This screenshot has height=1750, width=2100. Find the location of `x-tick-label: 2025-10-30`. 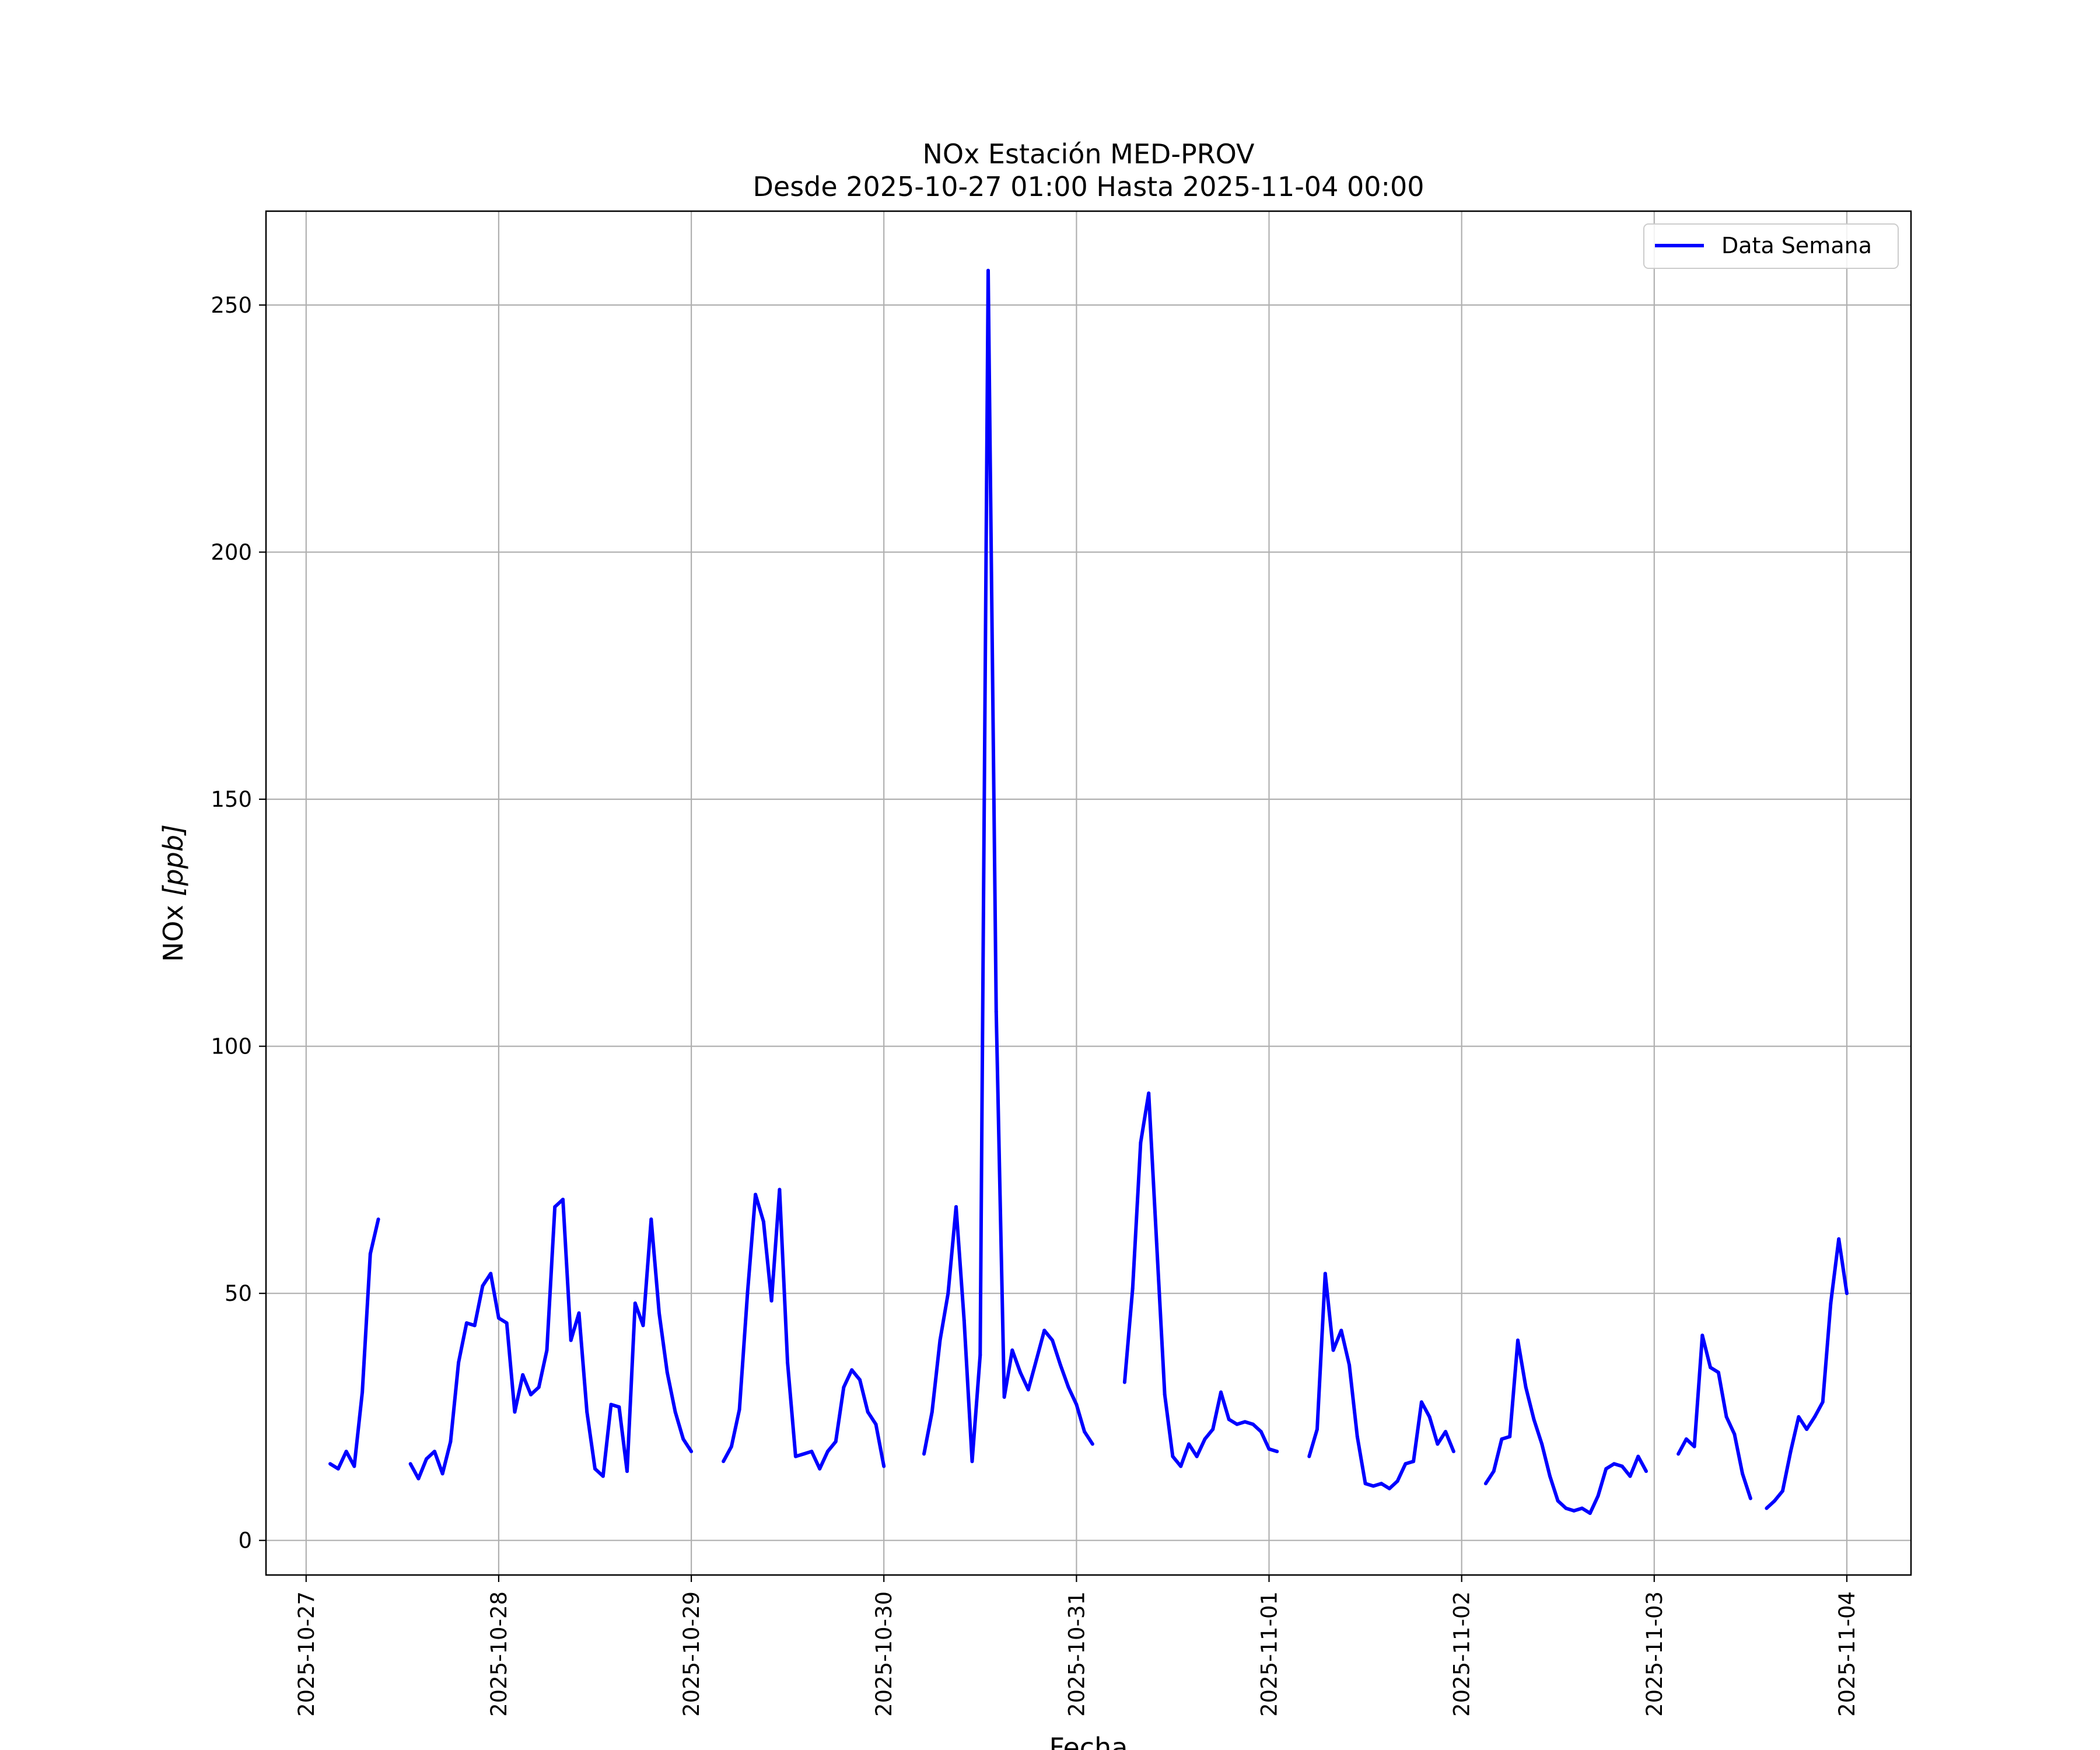

x-tick-label: 2025-10-30 is located at coordinates (884, 1654).